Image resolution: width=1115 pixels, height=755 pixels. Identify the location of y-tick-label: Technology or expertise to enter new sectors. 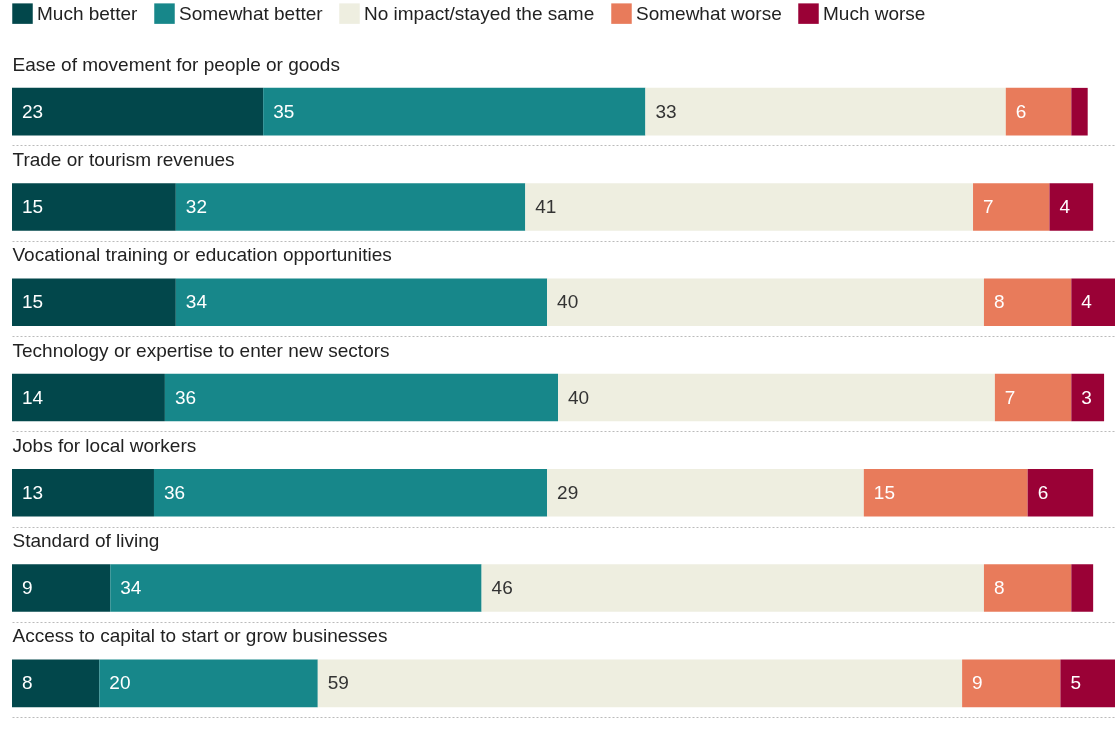
(201, 350).